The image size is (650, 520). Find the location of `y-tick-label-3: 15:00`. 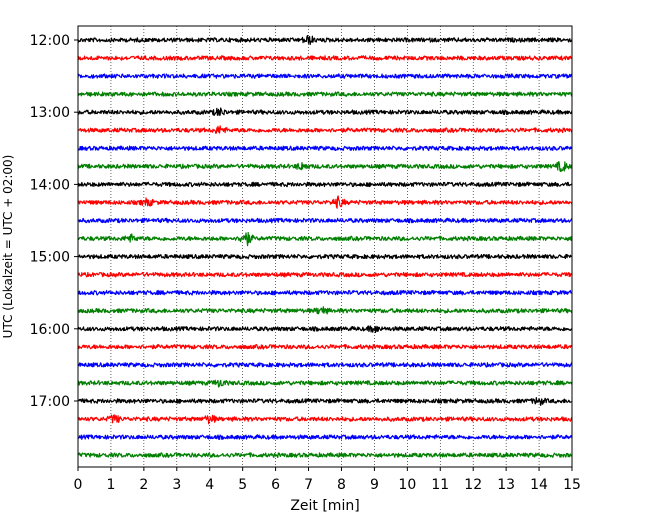

y-tick-label-3: 15:00 is located at coordinates (50, 258).